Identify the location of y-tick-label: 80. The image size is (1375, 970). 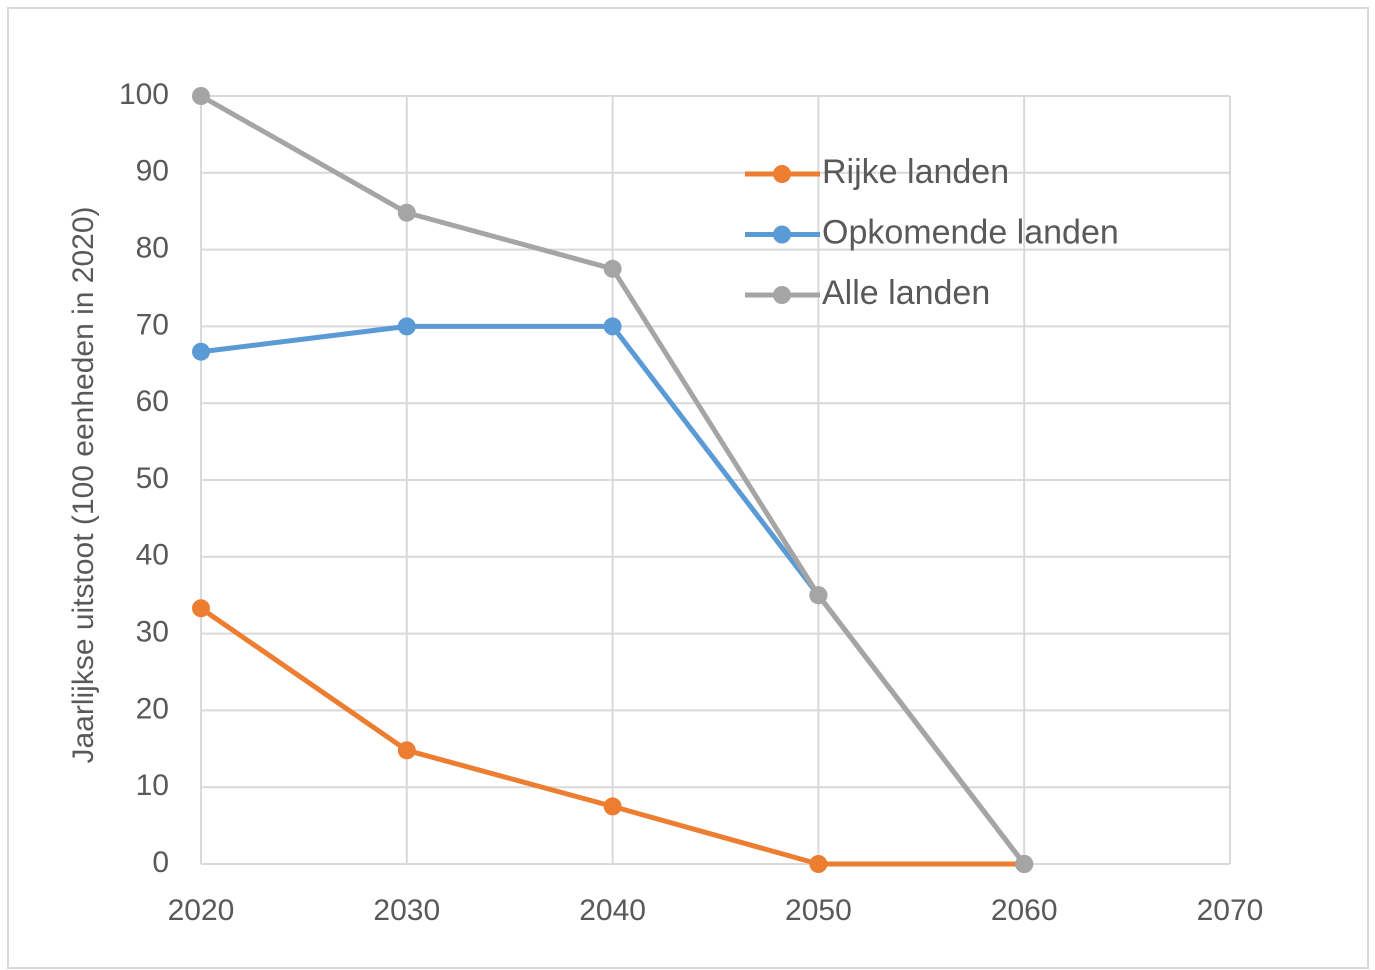
(152, 248).